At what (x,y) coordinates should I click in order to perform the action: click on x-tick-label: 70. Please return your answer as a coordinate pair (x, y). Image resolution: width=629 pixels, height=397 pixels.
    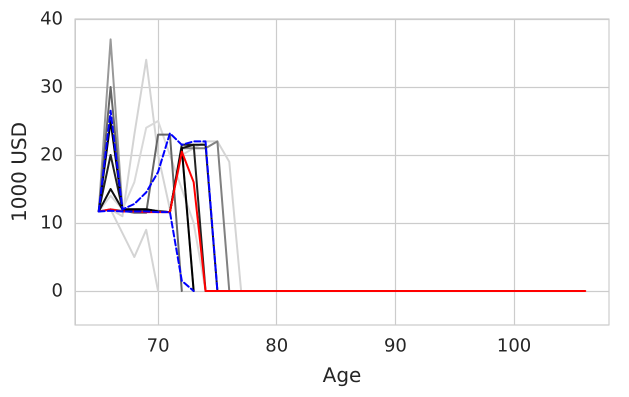
    Looking at the image, I should click on (158, 346).